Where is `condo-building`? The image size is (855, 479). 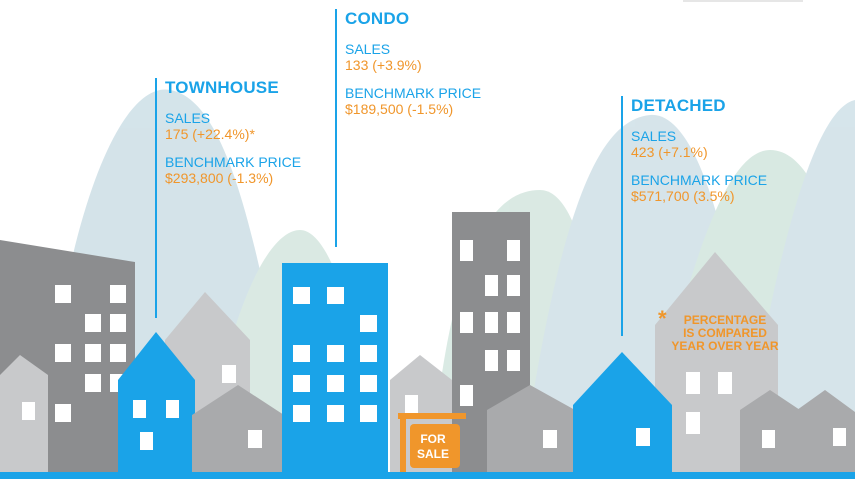
condo-building is located at coordinates (335, 371).